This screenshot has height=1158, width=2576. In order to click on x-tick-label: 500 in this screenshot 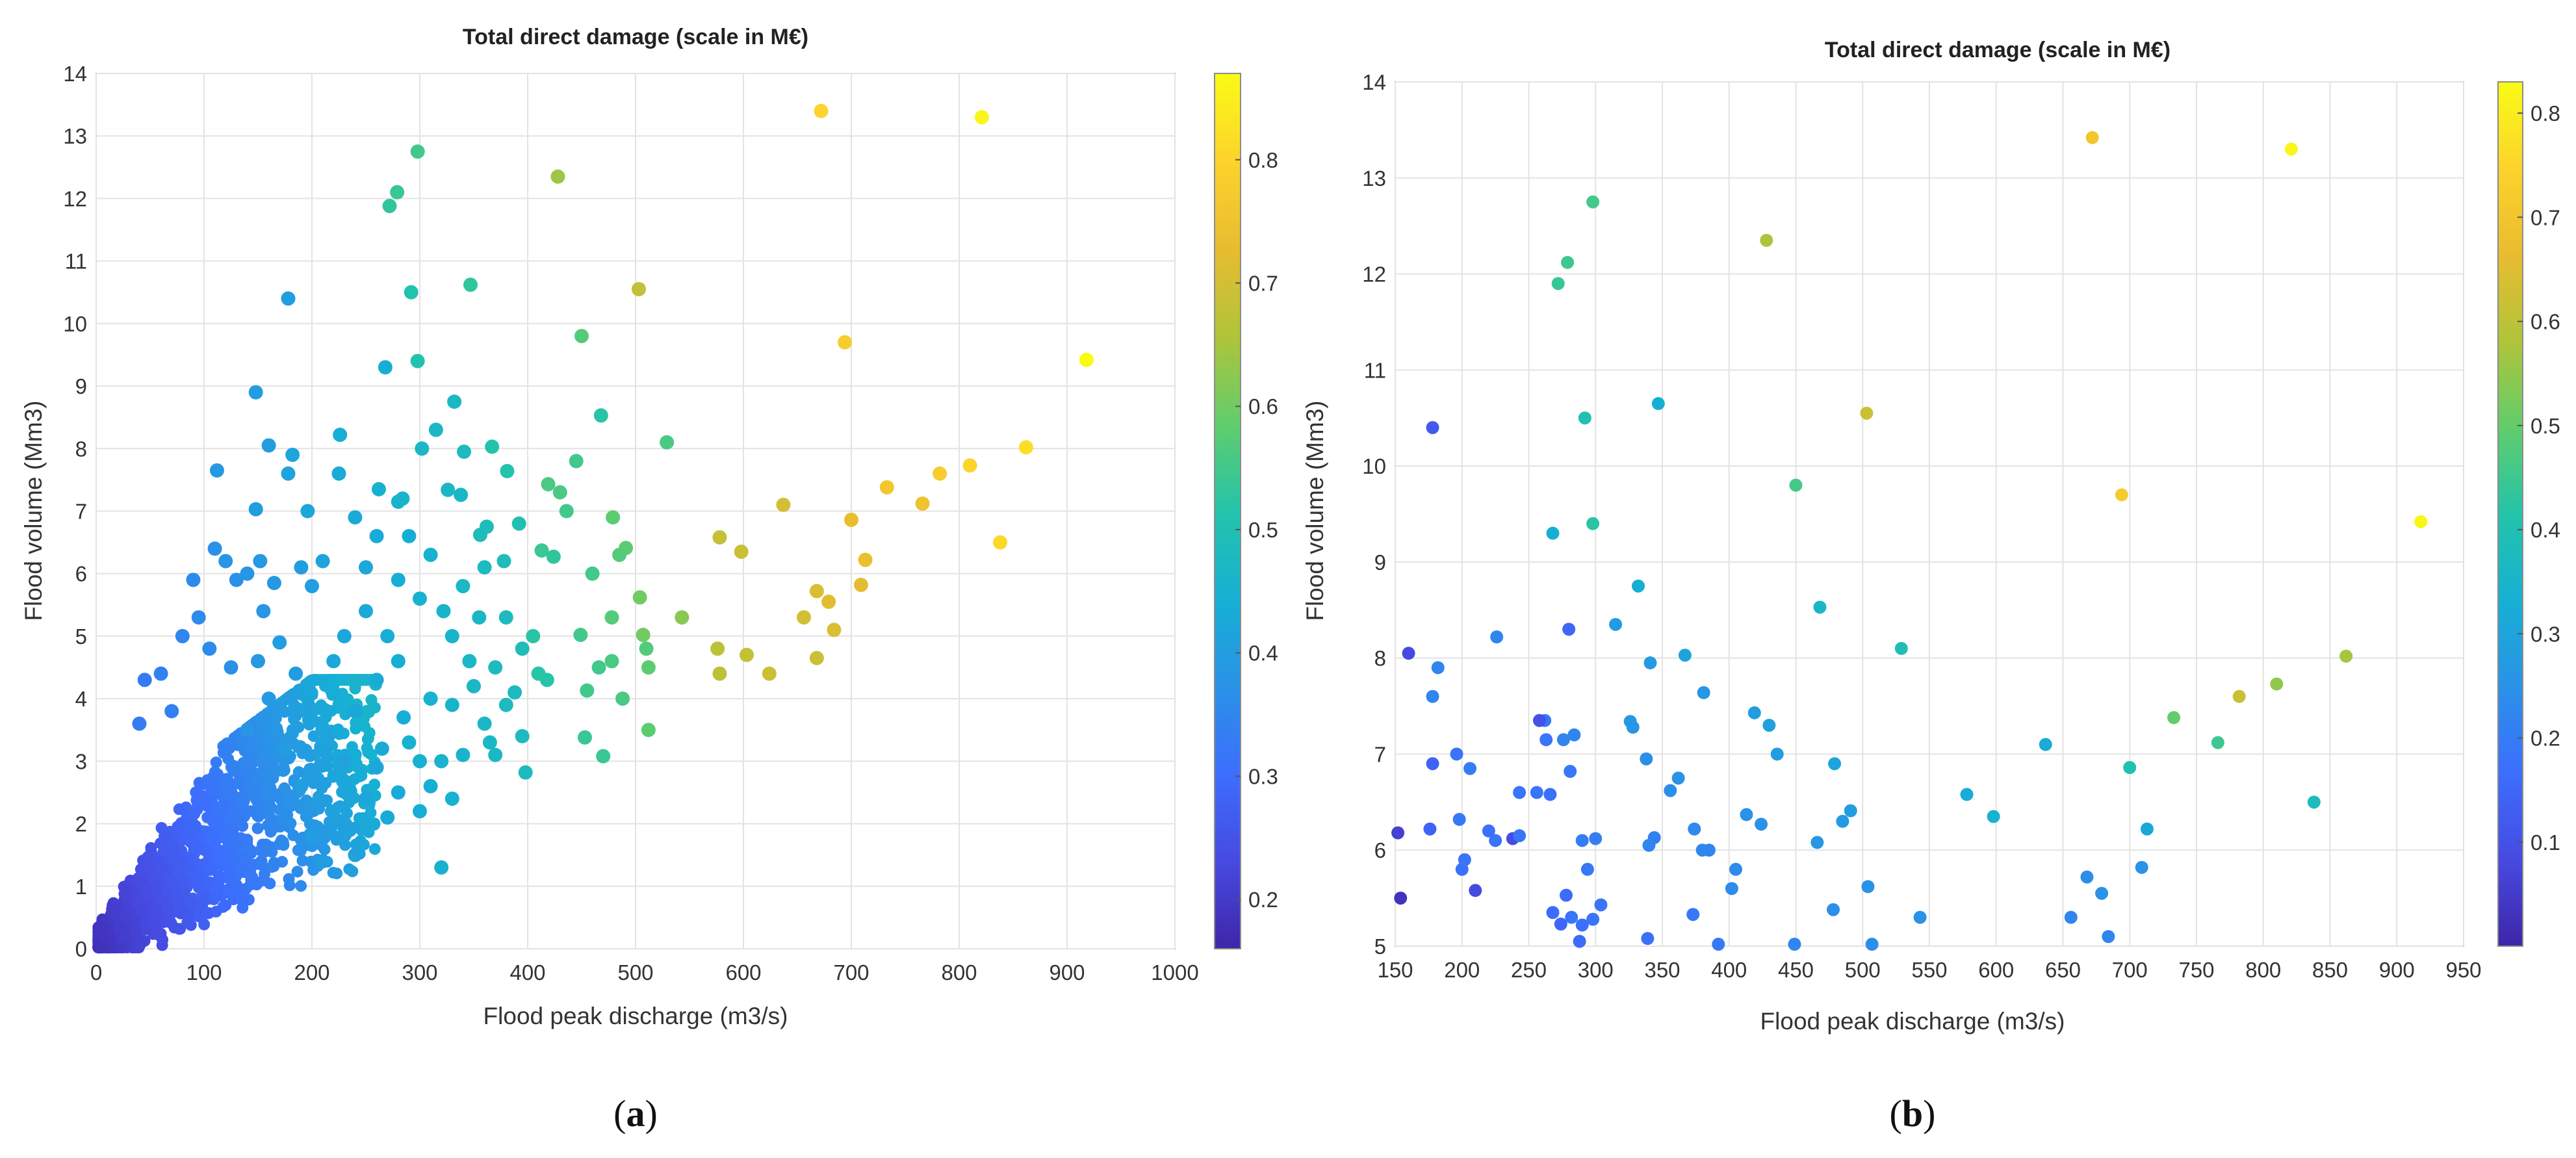, I will do `click(1863, 970)`.